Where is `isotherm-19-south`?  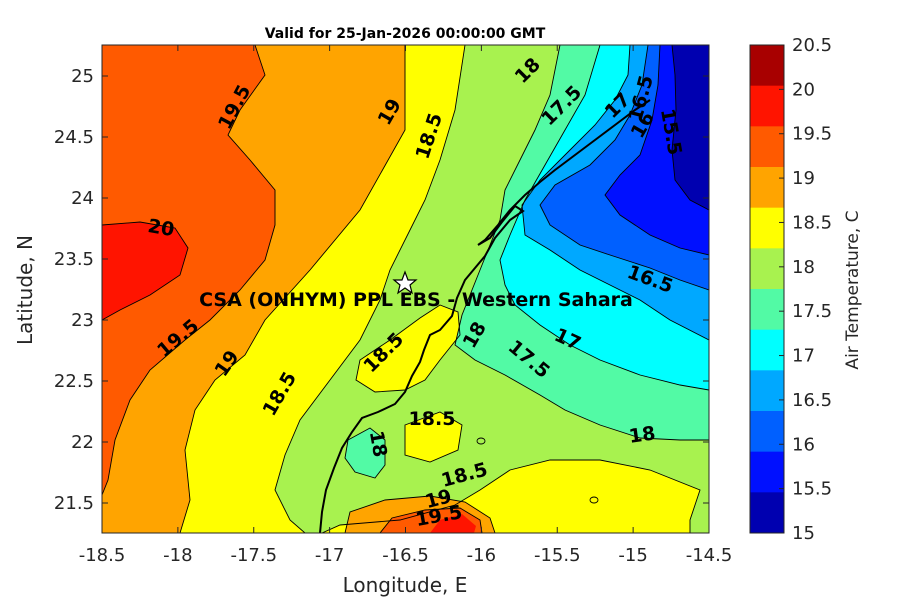
isotherm-19-south is located at coordinates (420, 514).